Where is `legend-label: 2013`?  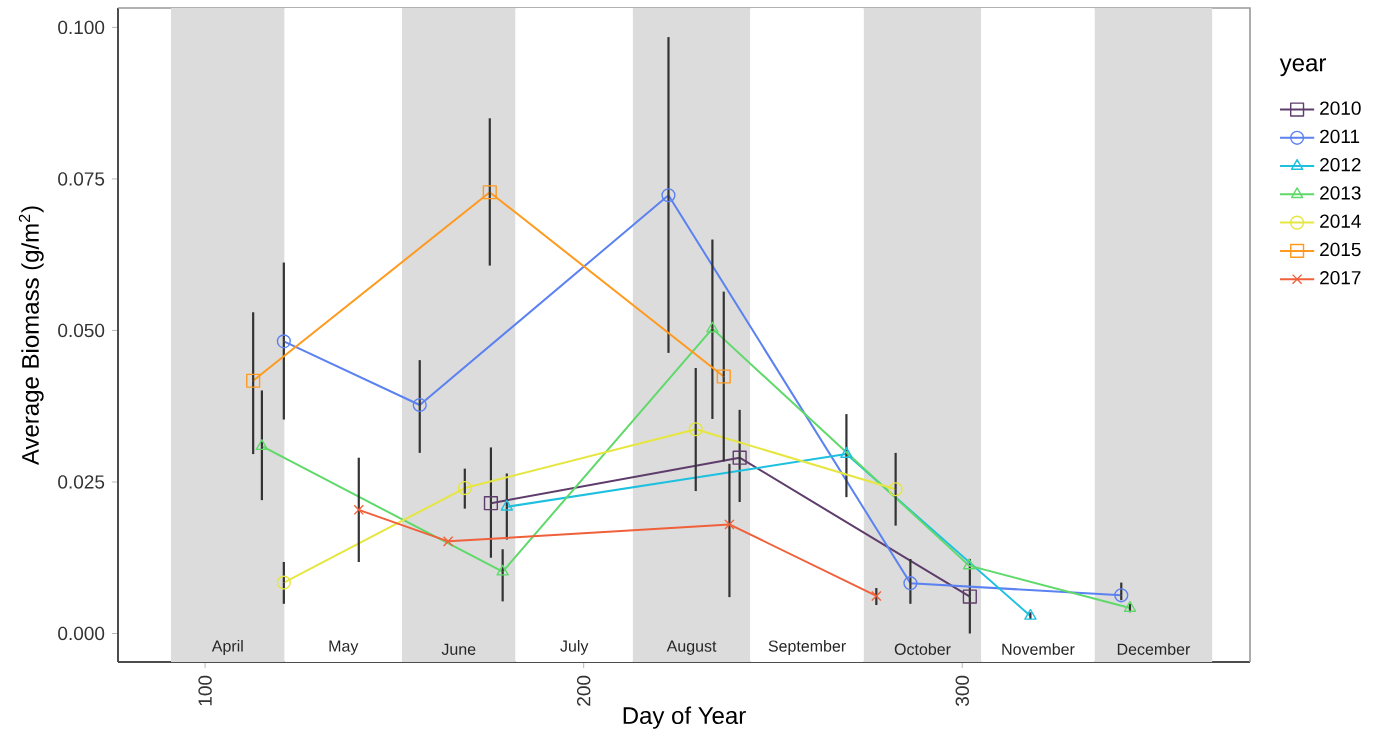
legend-label: 2013 is located at coordinates (1340, 193).